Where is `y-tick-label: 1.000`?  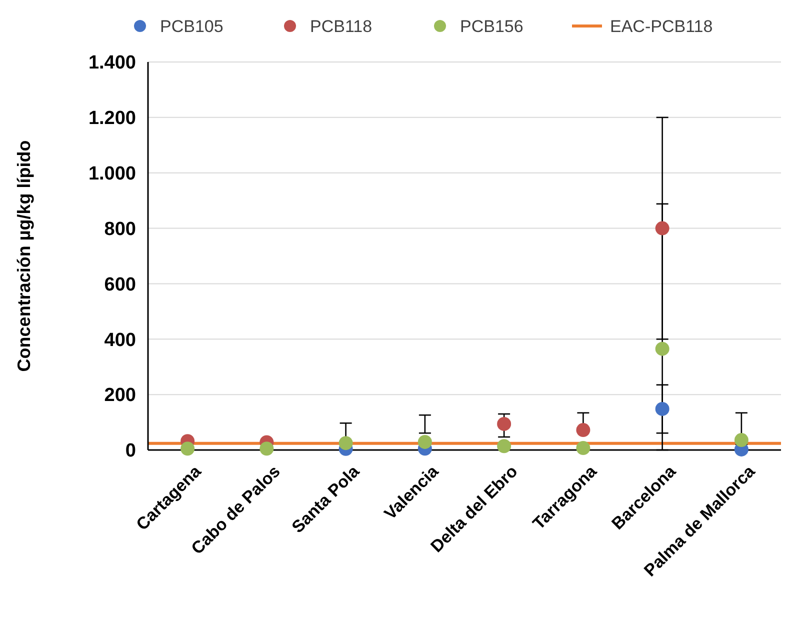 y-tick-label: 1.000 is located at coordinates (112, 174).